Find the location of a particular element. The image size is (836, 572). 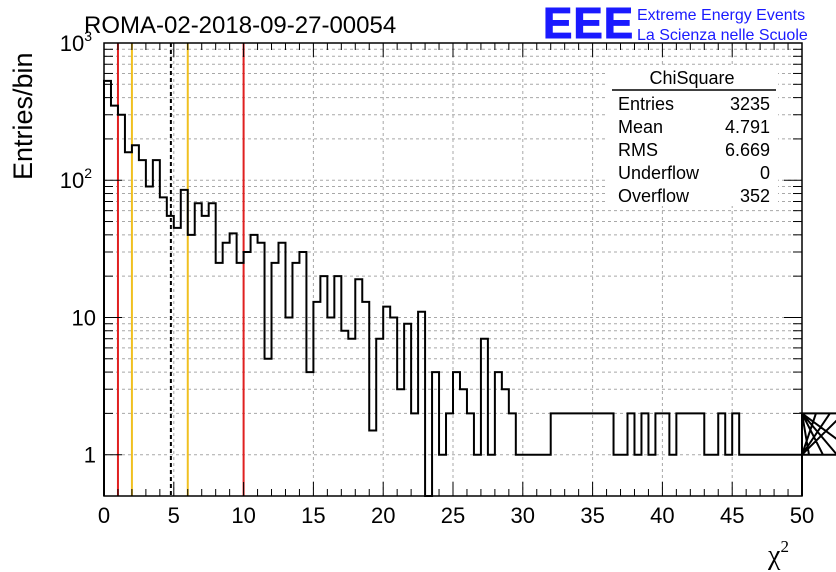

x-tick-label: 20 is located at coordinates (383, 515).